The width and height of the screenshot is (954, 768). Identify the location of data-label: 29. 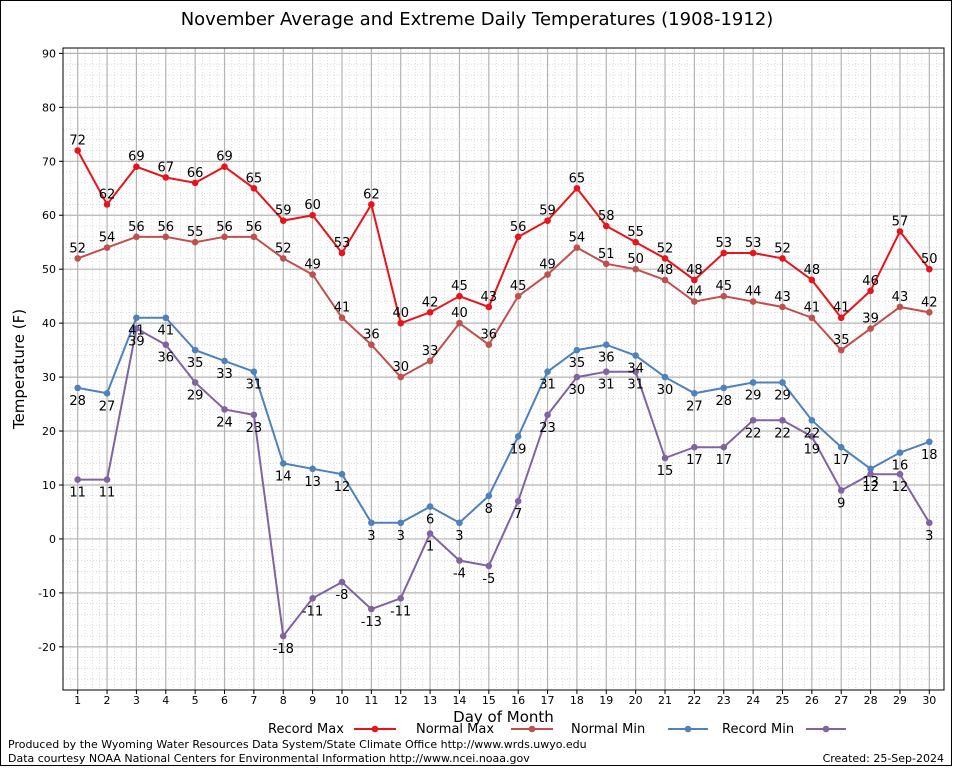
(195, 395).